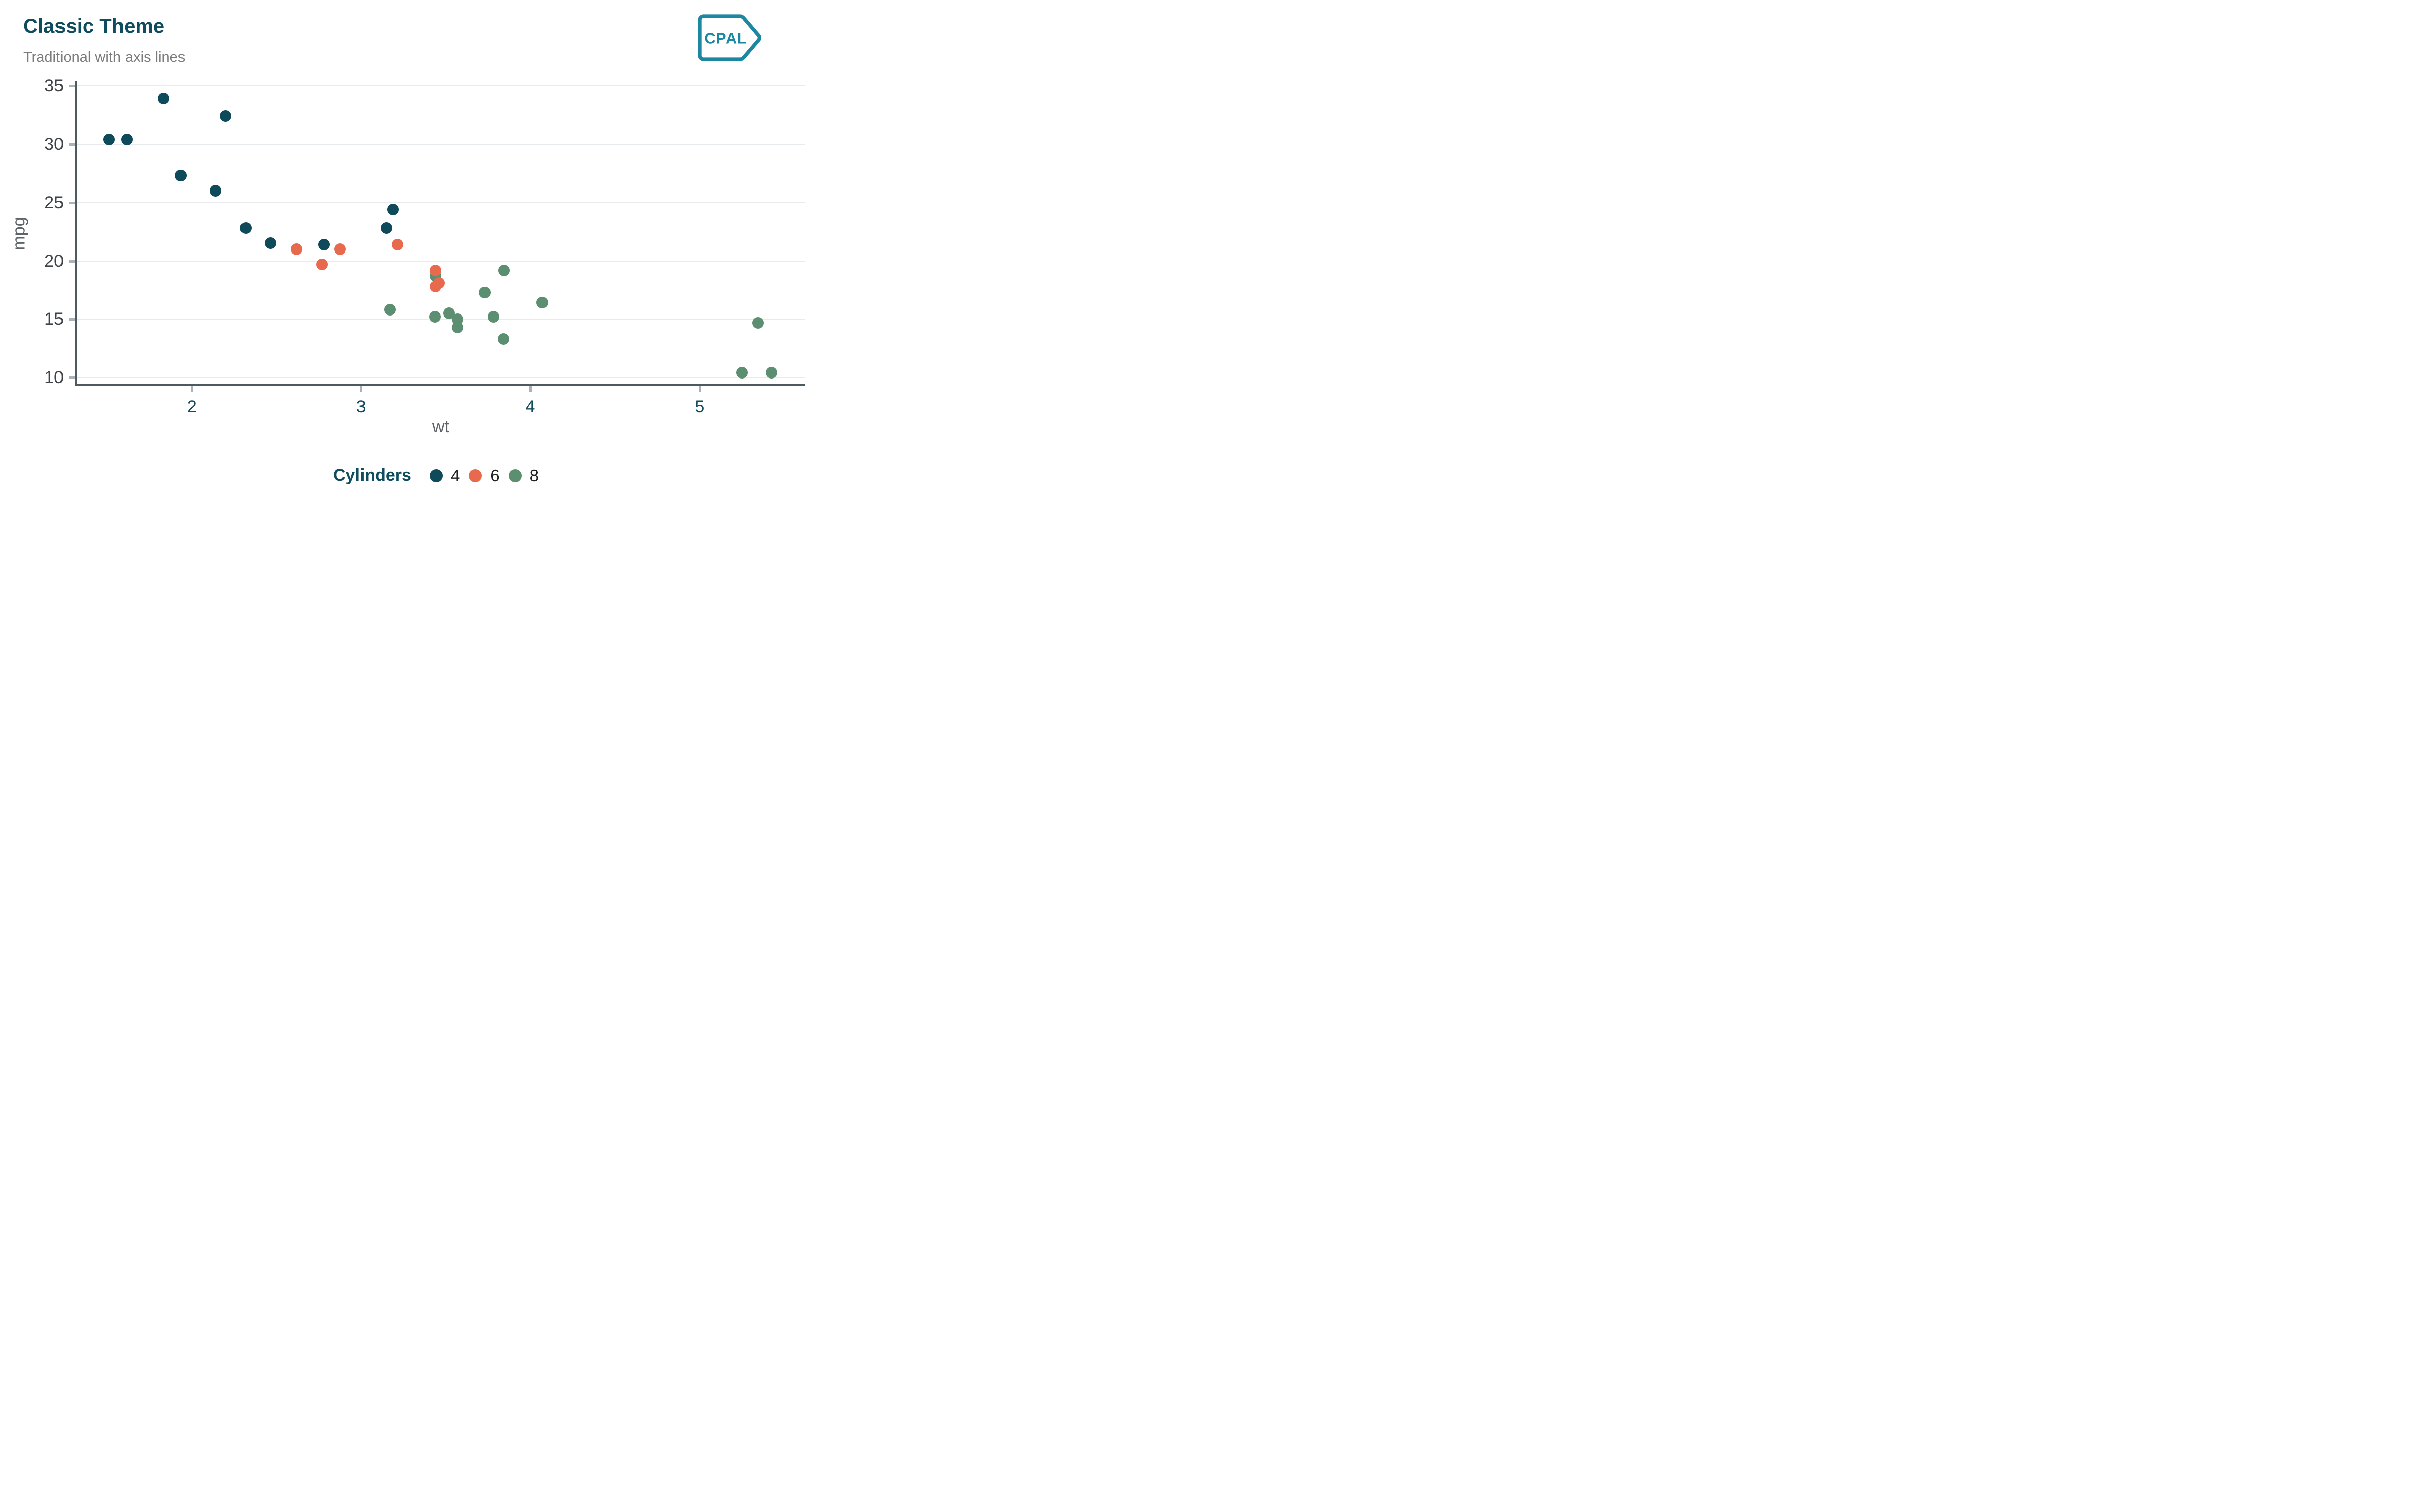  Describe the element at coordinates (192, 406) in the screenshot. I see `x-tick-label-2: 2` at that location.